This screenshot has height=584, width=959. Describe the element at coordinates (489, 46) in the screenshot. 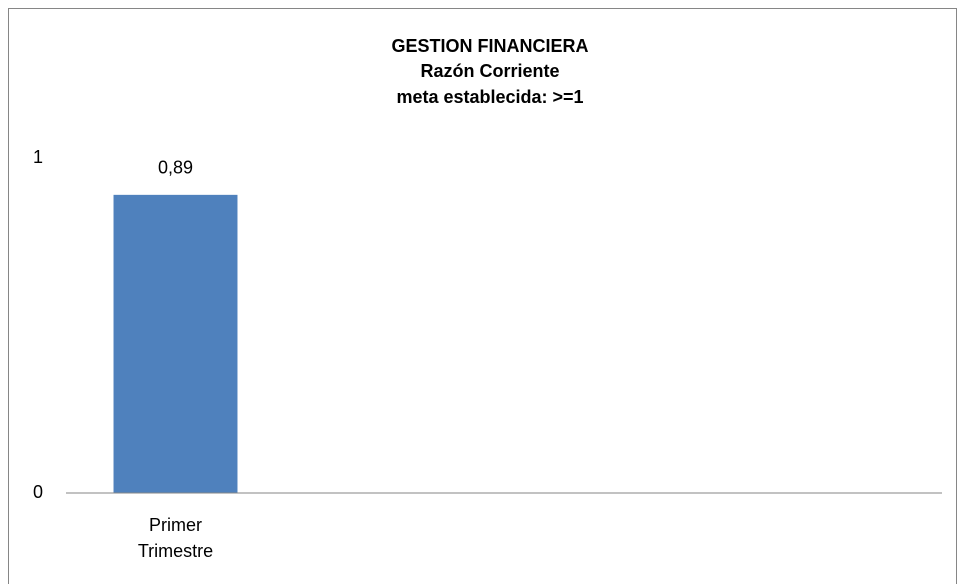

I see `chart-title: GESTION FINANCIERA` at that location.